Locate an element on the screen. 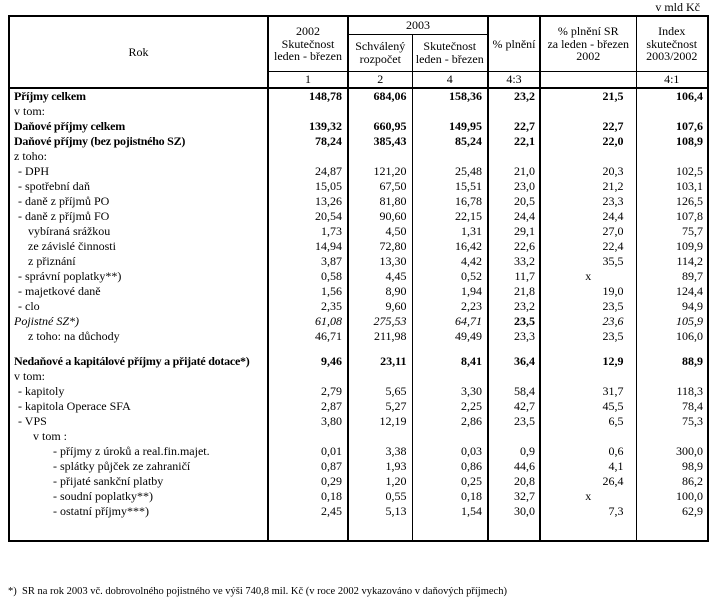 This screenshot has height=609, width=709. cell-value: 23,6 is located at coordinates (588, 321).